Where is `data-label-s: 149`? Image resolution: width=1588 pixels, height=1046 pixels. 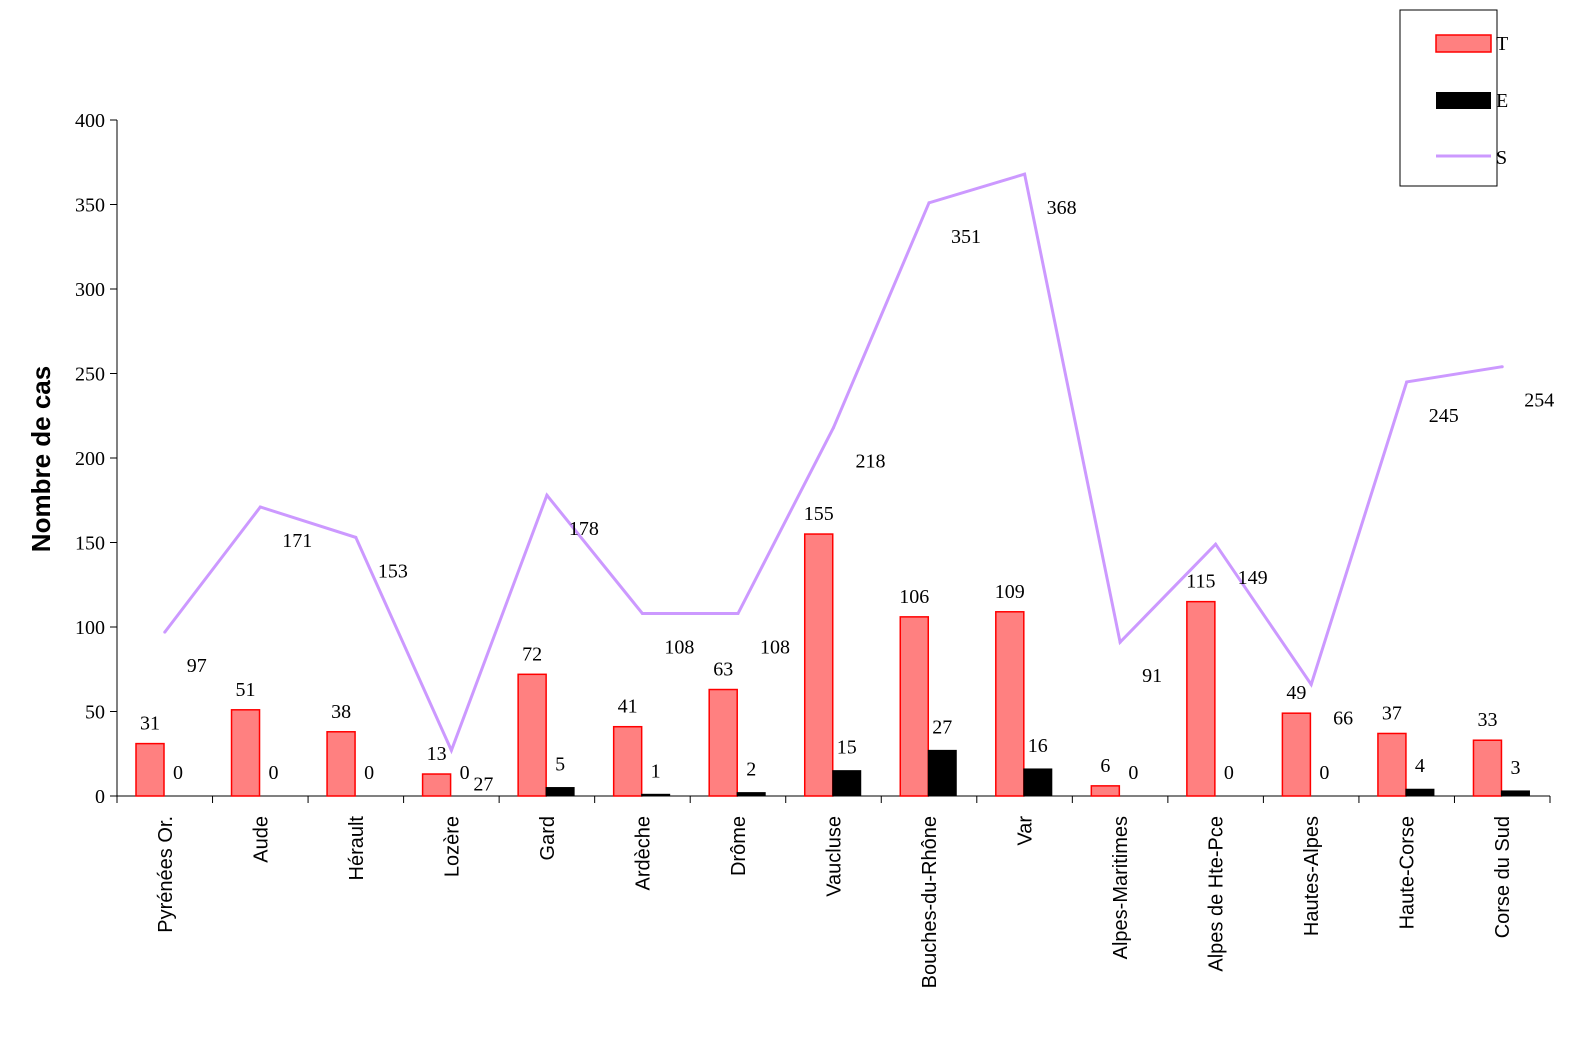
data-label-s: 149 is located at coordinates (1253, 578).